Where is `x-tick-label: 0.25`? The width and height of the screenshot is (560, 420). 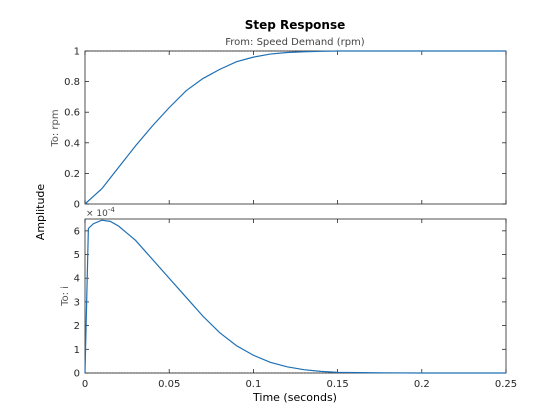 x-tick-label: 0.25 is located at coordinates (506, 384).